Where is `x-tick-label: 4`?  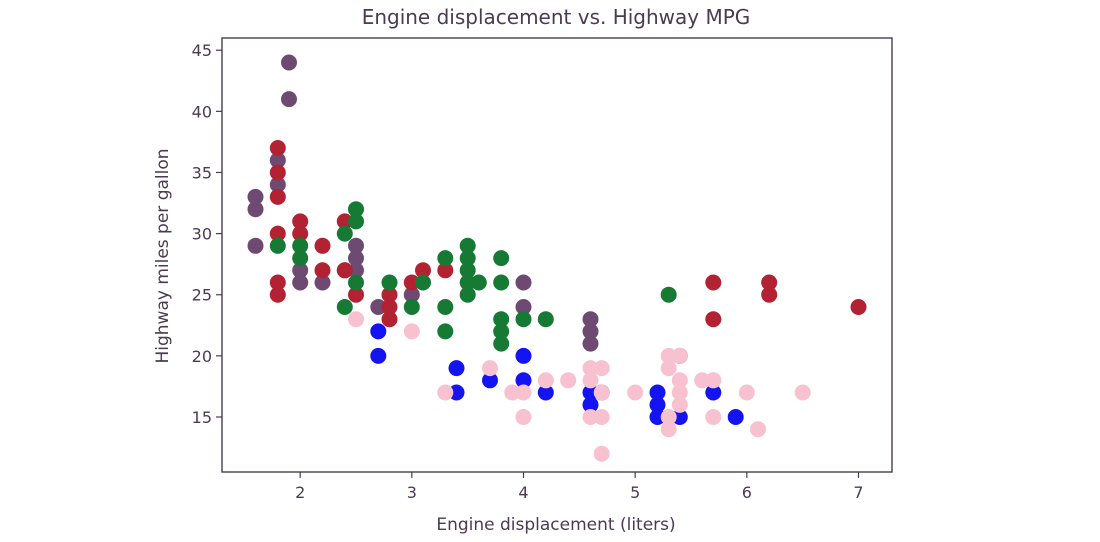
x-tick-label: 4 is located at coordinates (523, 492).